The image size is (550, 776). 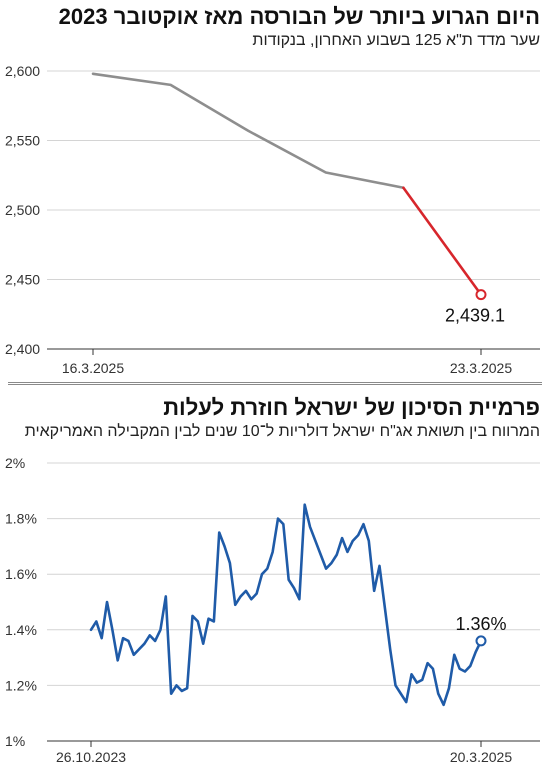 What do you see at coordinates (15, 741) in the screenshot?
I see `y-tick-label: 1%` at bounding box center [15, 741].